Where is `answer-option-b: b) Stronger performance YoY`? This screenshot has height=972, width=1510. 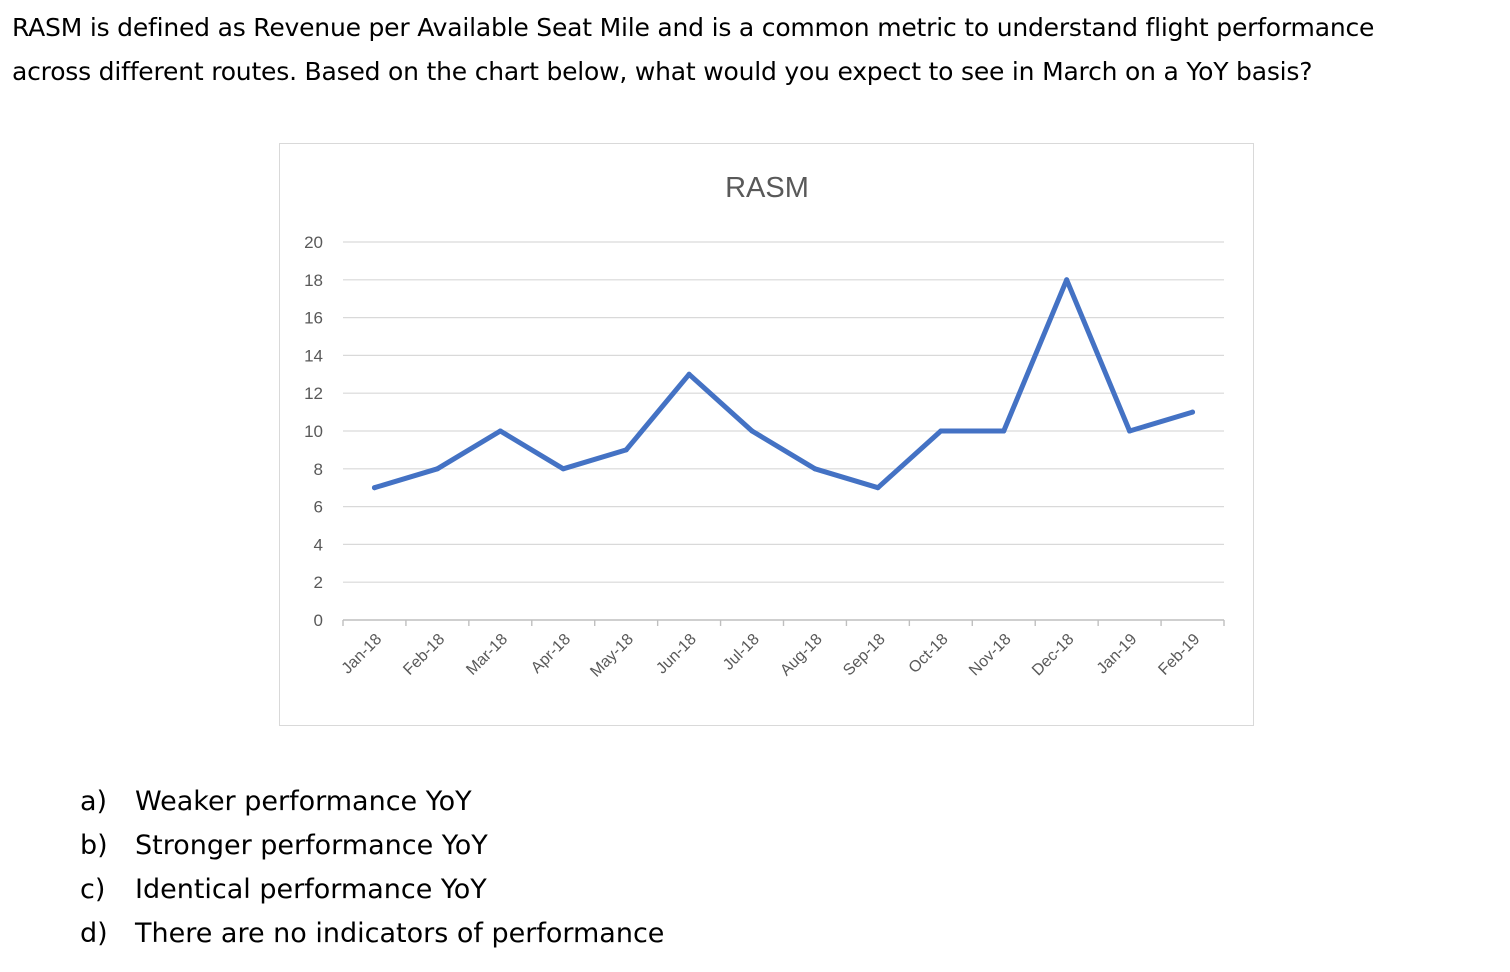 answer-option-b: b) Stronger performance YoY is located at coordinates (372, 846).